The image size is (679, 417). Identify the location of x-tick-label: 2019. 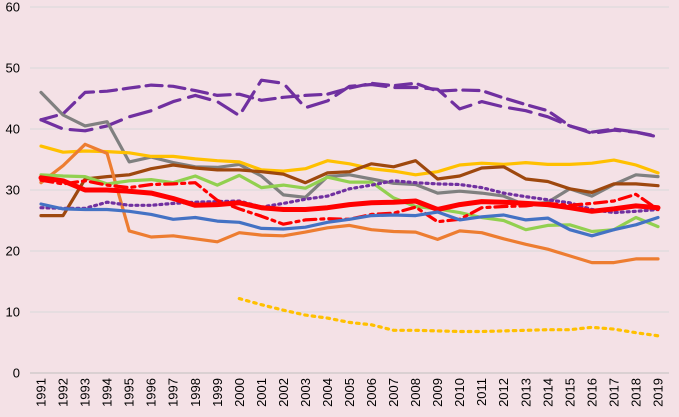
(657, 392).